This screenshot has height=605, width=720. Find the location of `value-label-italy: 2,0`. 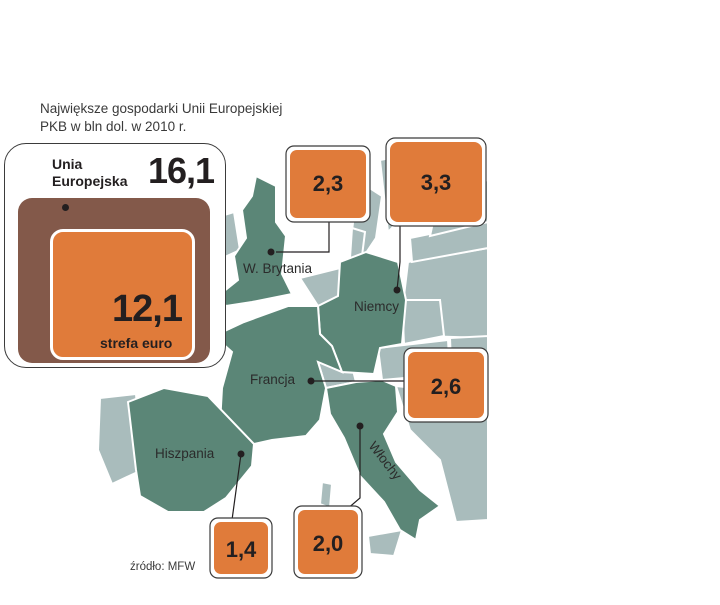

value-label-italy: 2,0 is located at coordinates (328, 543).